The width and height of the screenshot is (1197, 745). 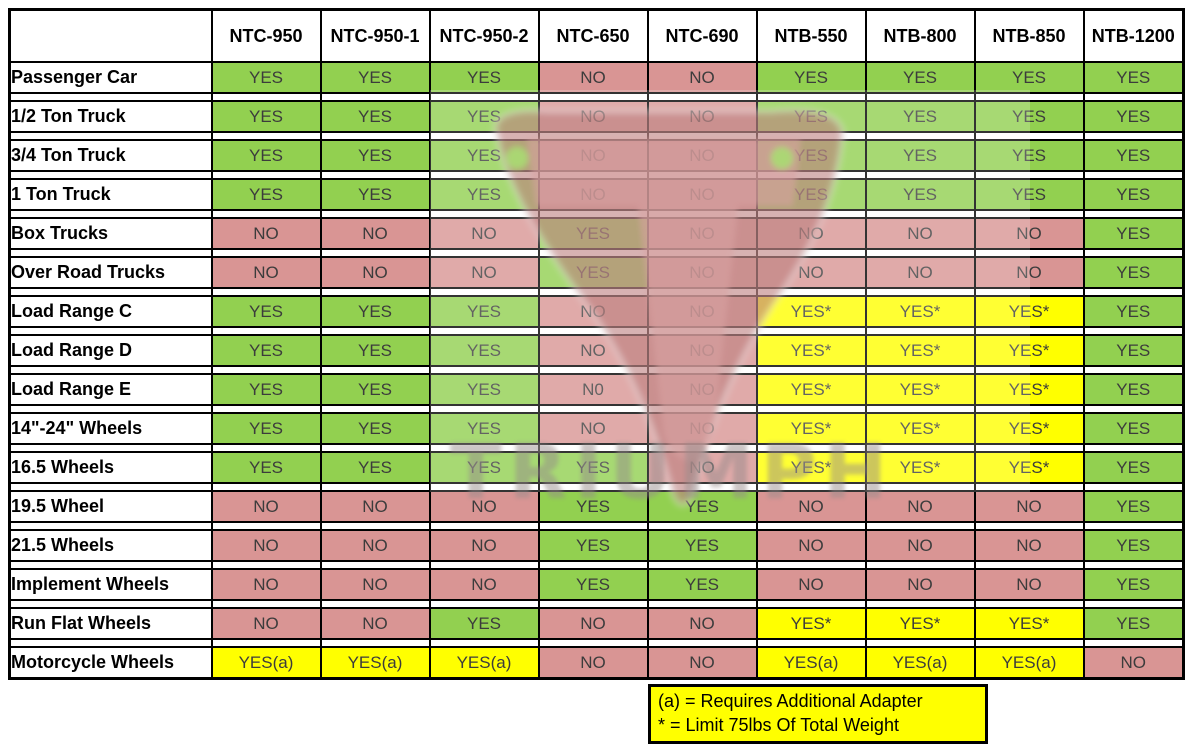 What do you see at coordinates (811, 663) in the screenshot?
I see `compat-cell: YES(a)` at bounding box center [811, 663].